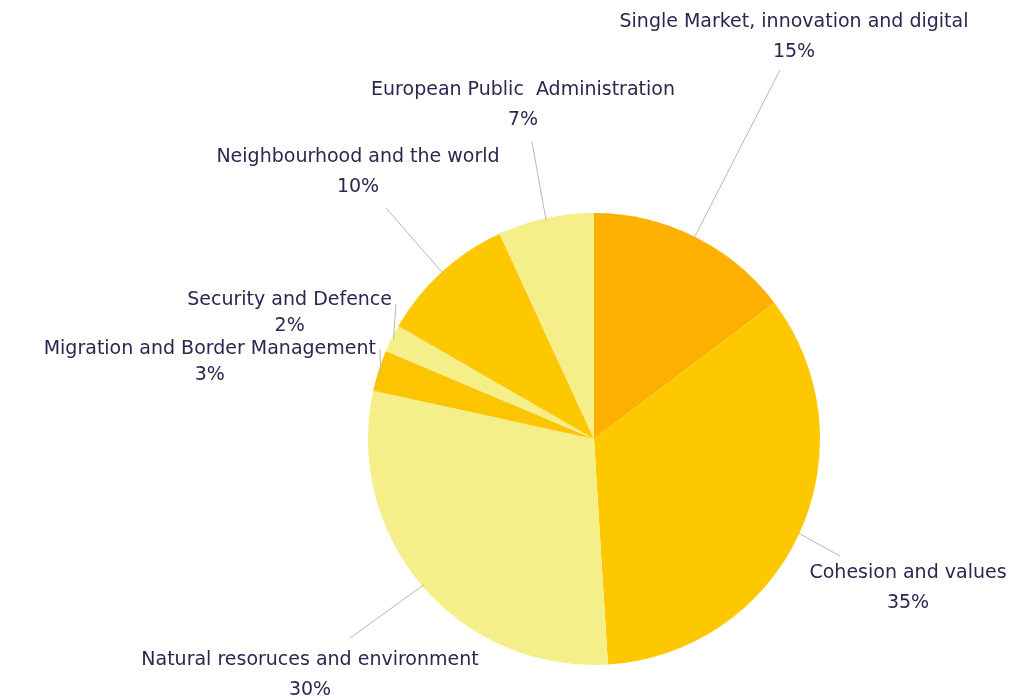 This screenshot has height=700, width=1019. I want to click on slice-label: Security and Defence, so click(290, 297).